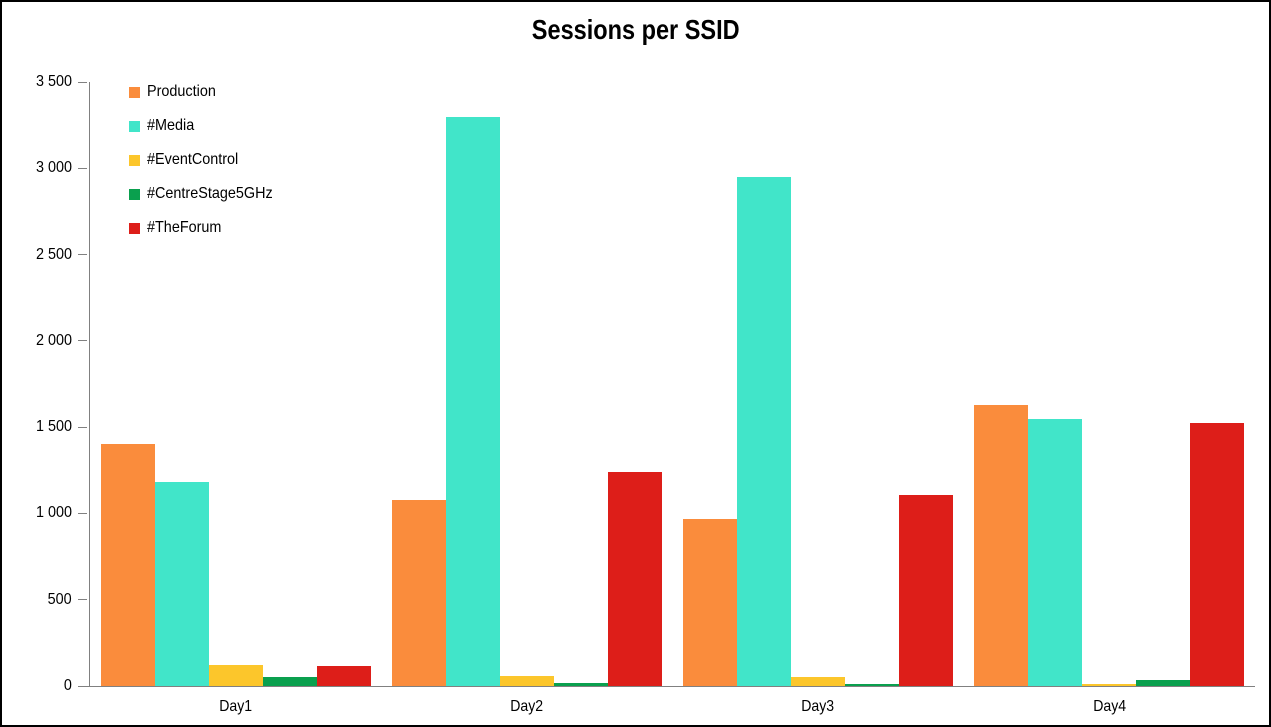  Describe the element at coordinates (53, 254) in the screenshot. I see `y-tick-label: 2 500` at that location.